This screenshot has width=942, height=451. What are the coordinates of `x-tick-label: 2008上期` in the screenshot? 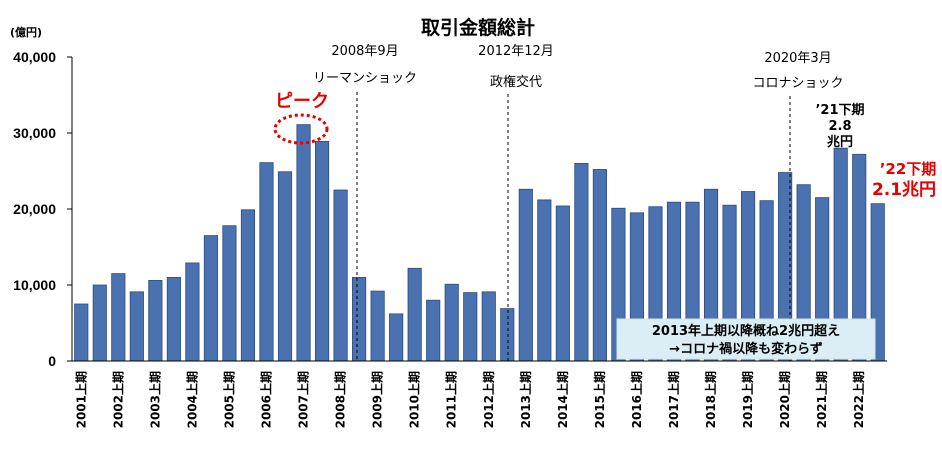 It's located at (340, 399).